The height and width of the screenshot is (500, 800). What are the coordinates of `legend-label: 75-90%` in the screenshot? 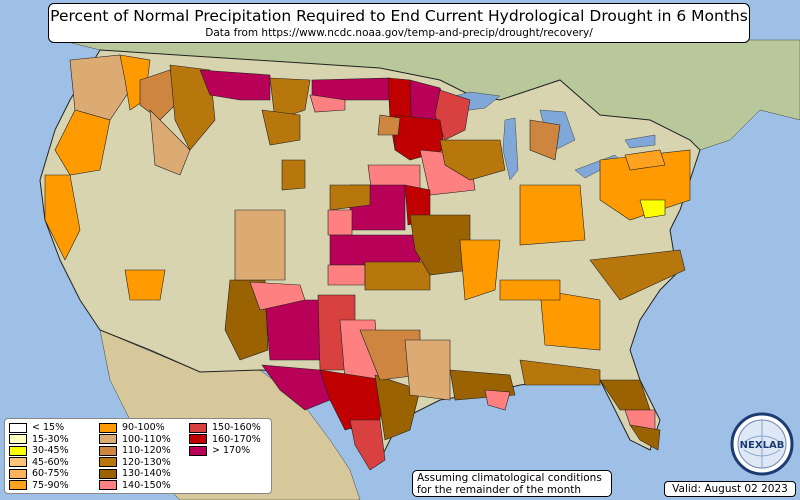 It's located at (50, 485).